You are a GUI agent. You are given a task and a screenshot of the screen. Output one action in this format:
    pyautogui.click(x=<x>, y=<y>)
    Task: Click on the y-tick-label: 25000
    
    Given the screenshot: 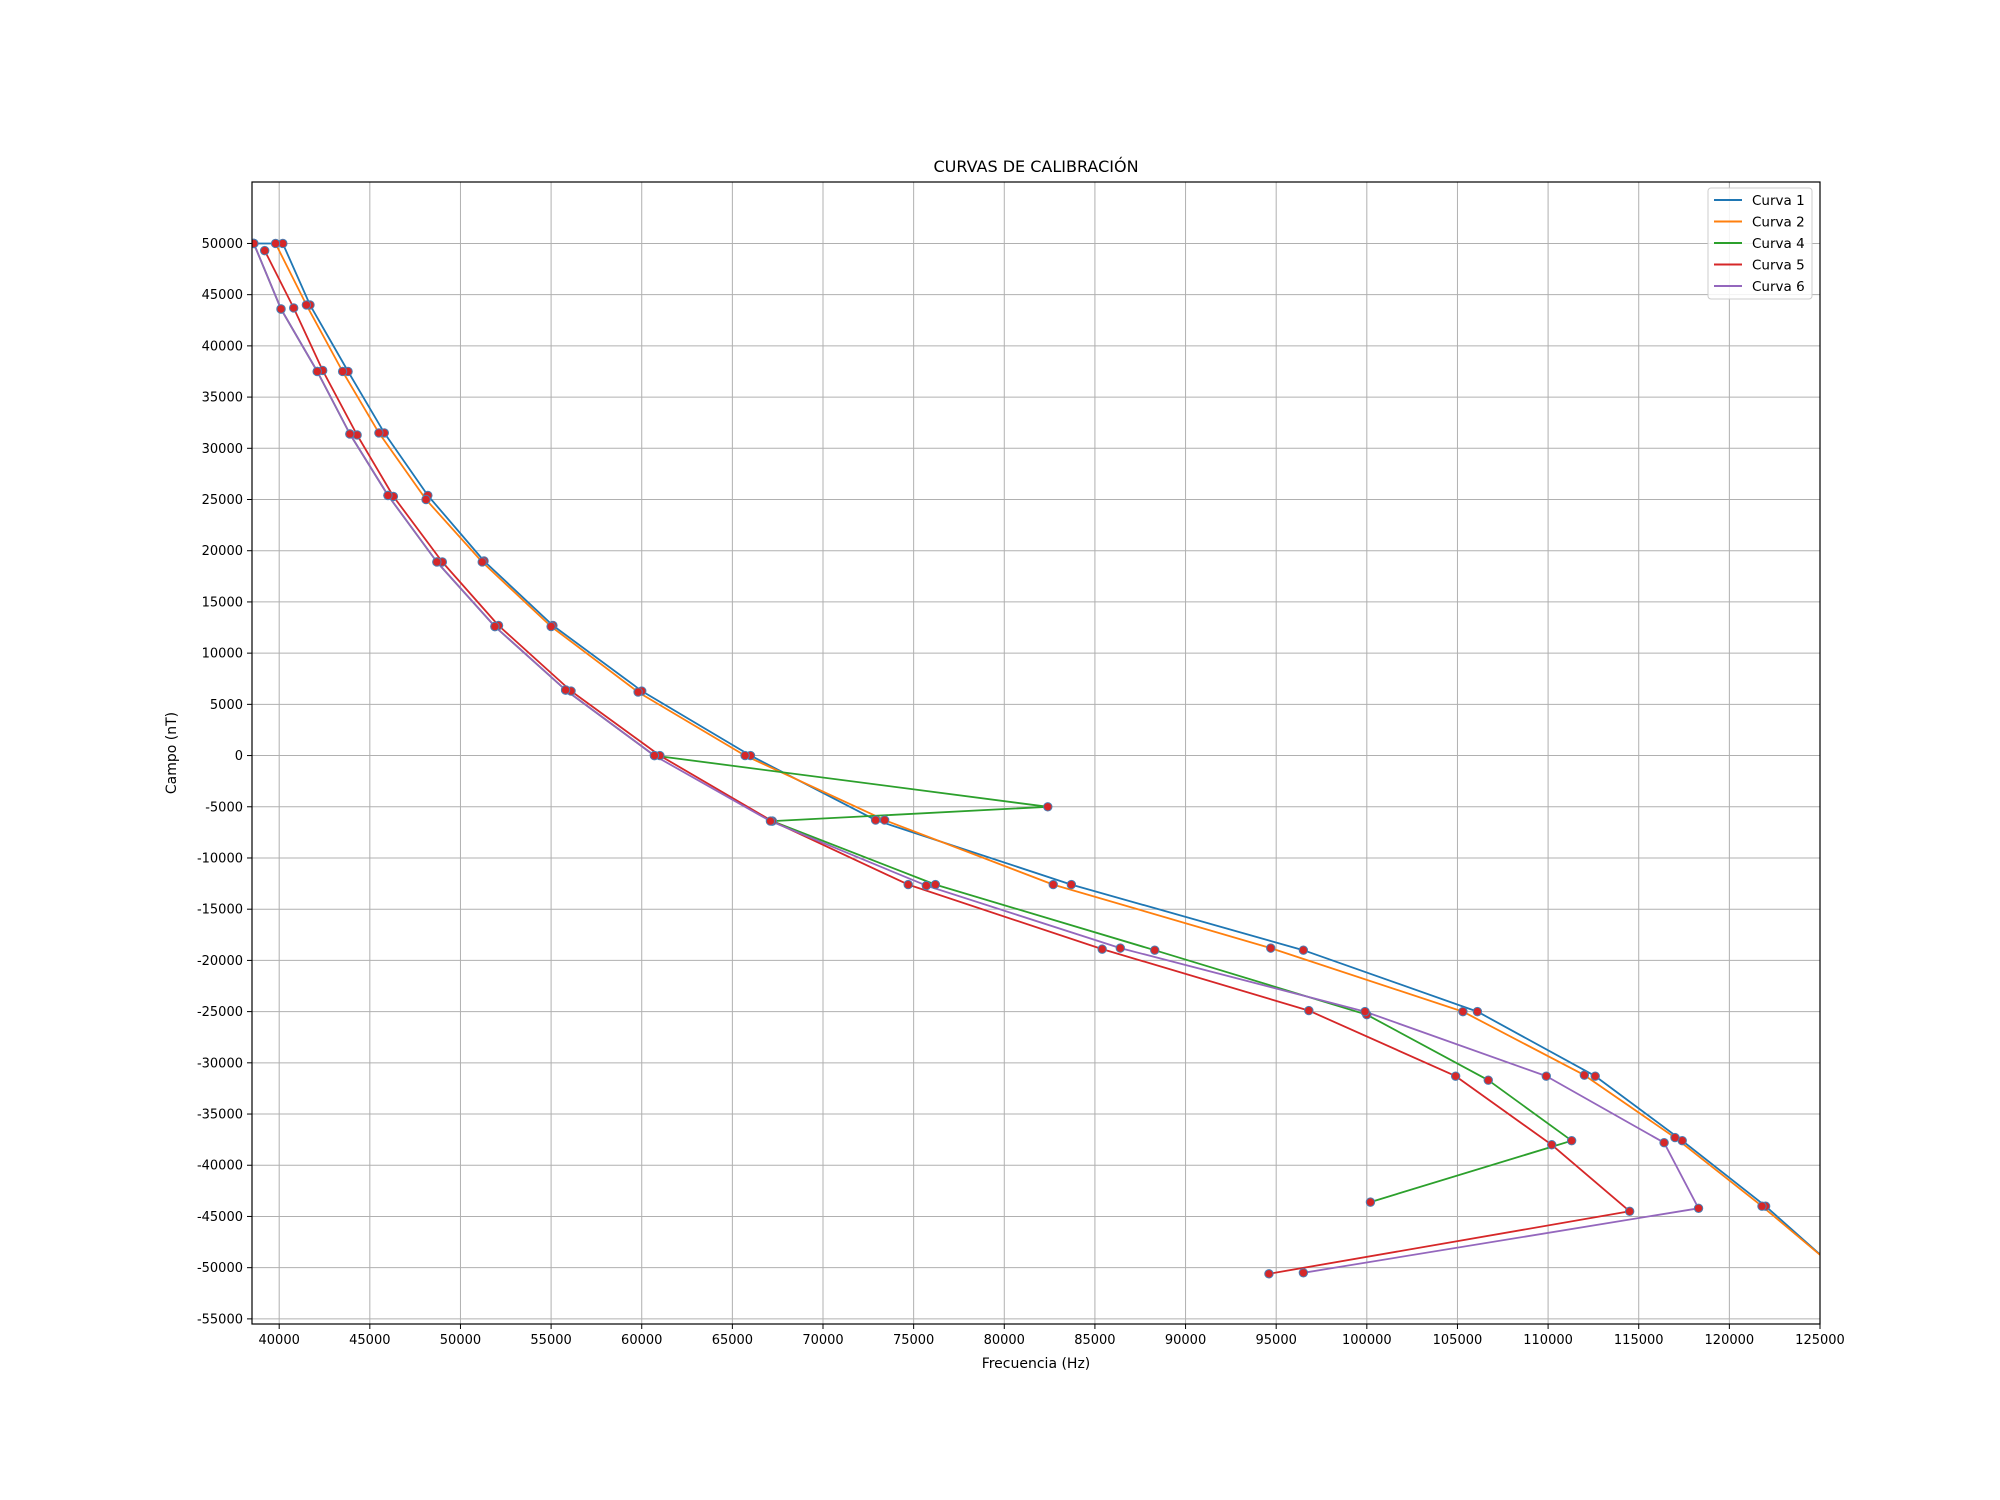 What is the action you would take?
    pyautogui.click(x=222, y=500)
    